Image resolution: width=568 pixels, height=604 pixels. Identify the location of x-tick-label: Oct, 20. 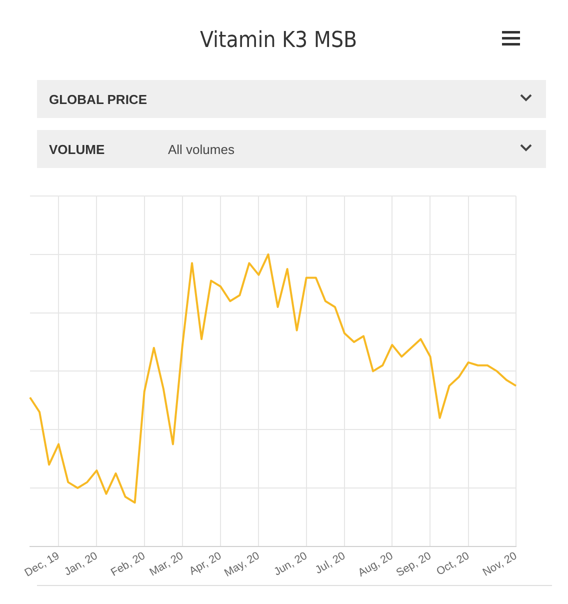
(453, 564).